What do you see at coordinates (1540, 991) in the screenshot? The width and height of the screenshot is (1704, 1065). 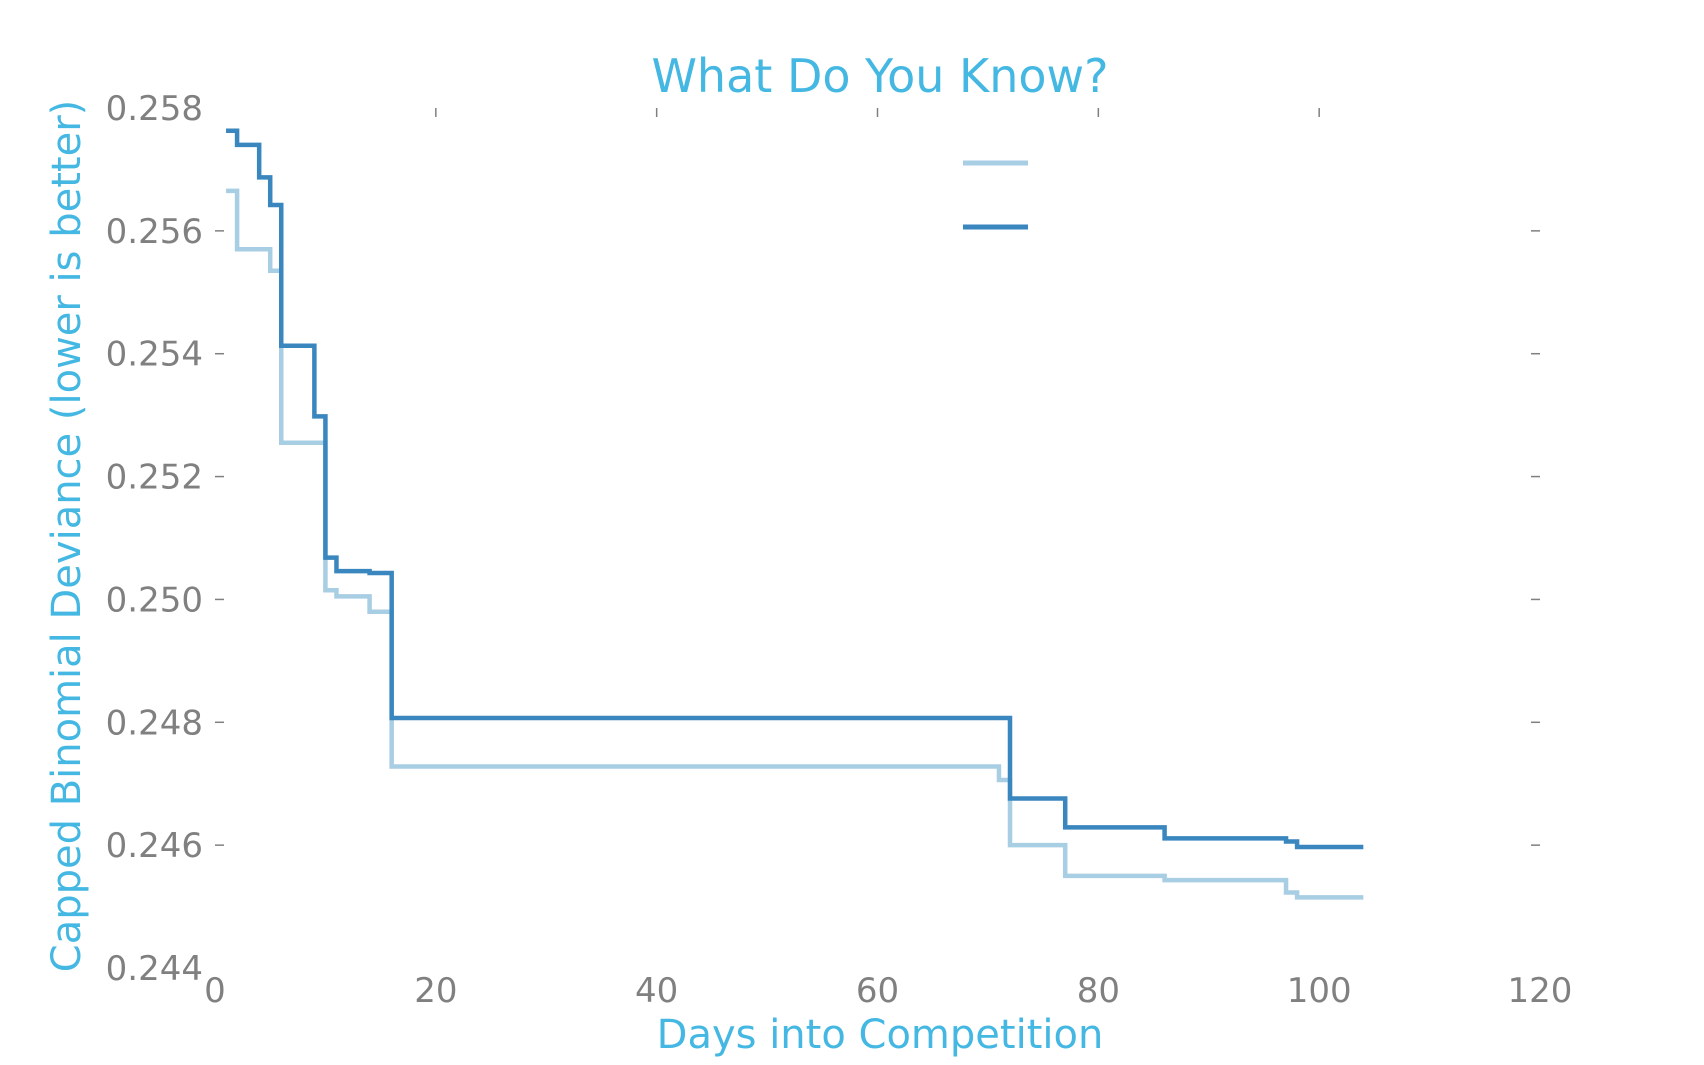 I see `x-tick-label: 120` at bounding box center [1540, 991].